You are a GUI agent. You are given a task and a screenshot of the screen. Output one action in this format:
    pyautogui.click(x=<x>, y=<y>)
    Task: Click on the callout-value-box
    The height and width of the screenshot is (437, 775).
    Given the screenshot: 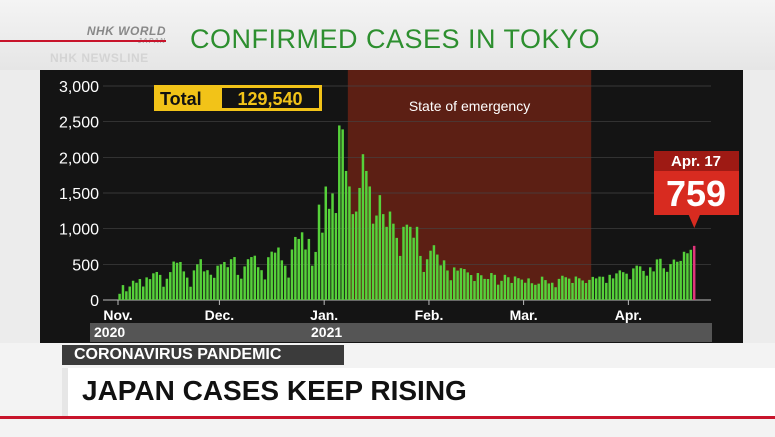 What is the action you would take?
    pyautogui.click(x=696, y=193)
    